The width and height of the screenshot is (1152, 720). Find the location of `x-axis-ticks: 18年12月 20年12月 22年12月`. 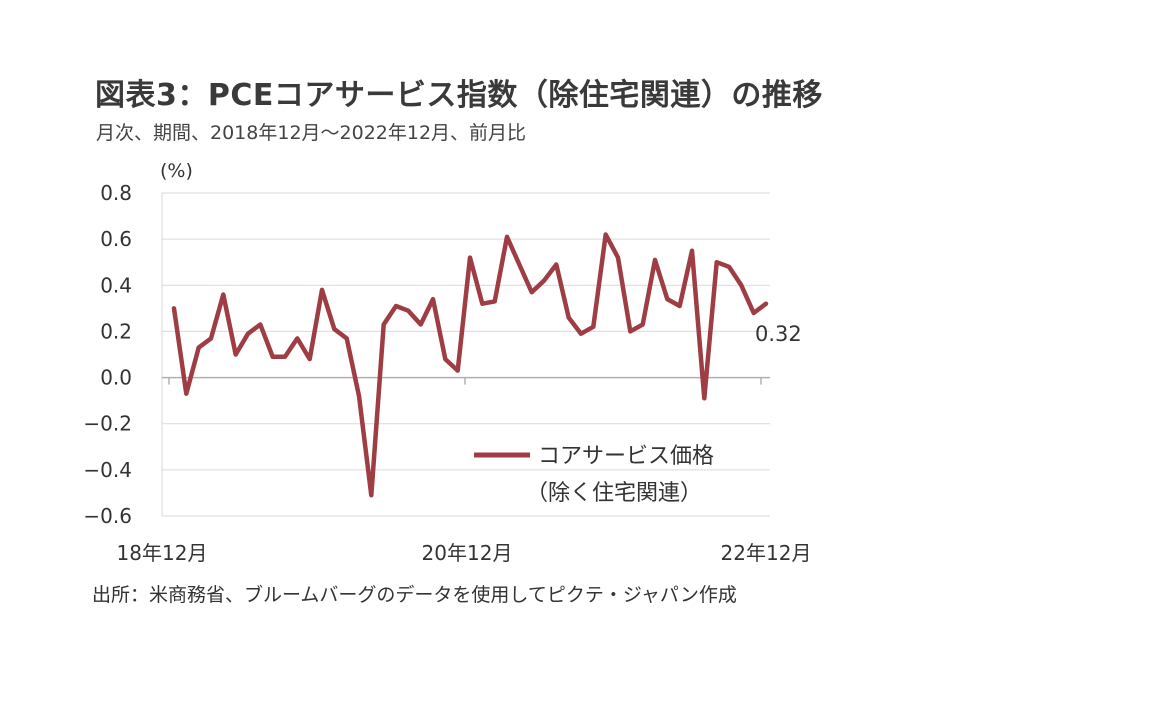

x-axis-ticks: 18年12月 20年12月 22年12月 is located at coordinates (464, 553).